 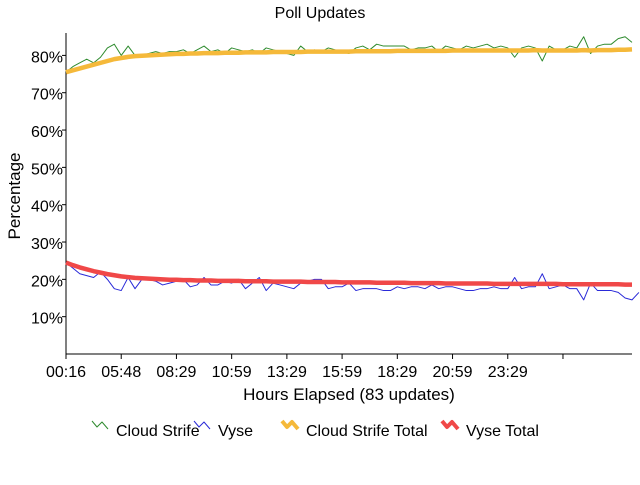 I want to click on legend-swatch-vyse, so click(x=202, y=425).